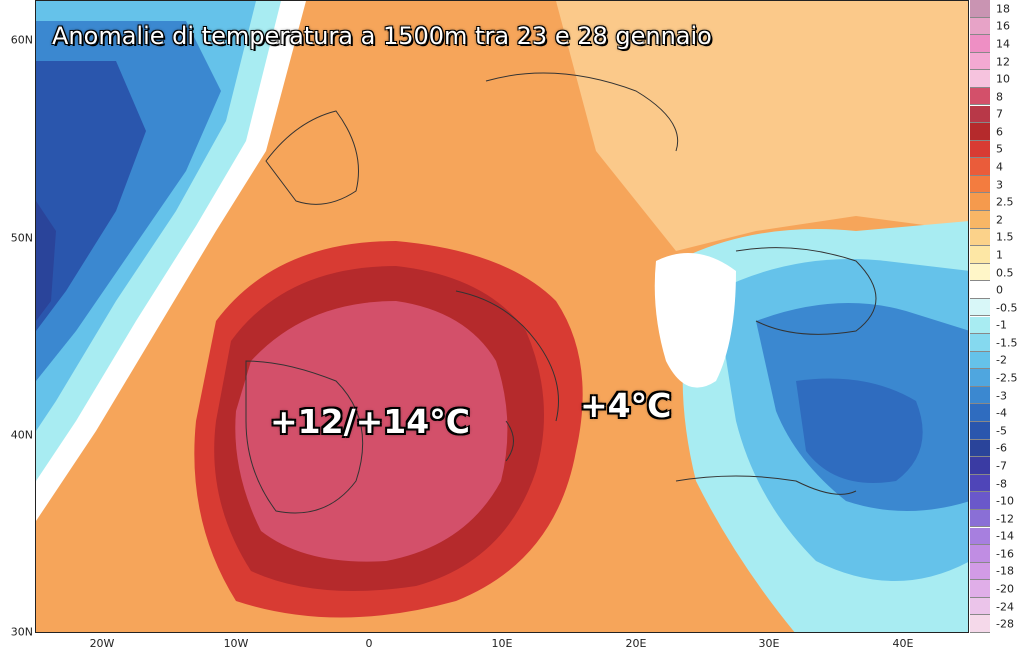  Describe the element at coordinates (1001, 448) in the screenshot. I see `legend-label: -6` at that location.